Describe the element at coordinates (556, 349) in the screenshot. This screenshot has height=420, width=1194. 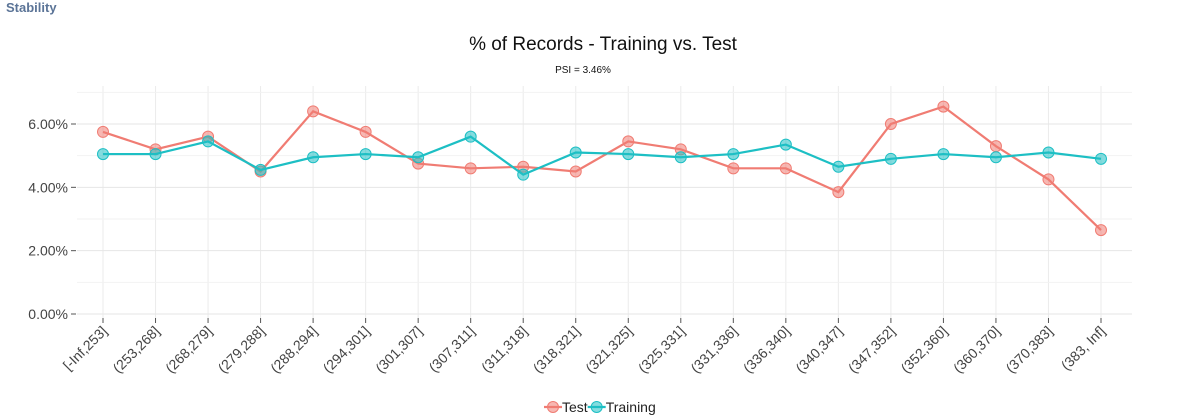
I see `x-tick-label: (318,321]` at that location.